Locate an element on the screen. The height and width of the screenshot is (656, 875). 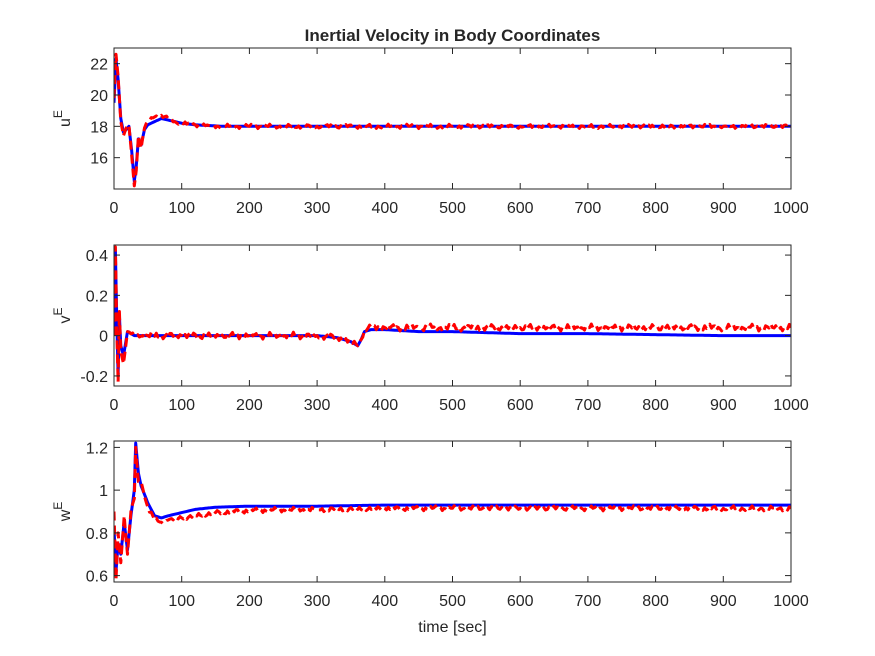
y-axis-label: vE is located at coordinates (62, 315).